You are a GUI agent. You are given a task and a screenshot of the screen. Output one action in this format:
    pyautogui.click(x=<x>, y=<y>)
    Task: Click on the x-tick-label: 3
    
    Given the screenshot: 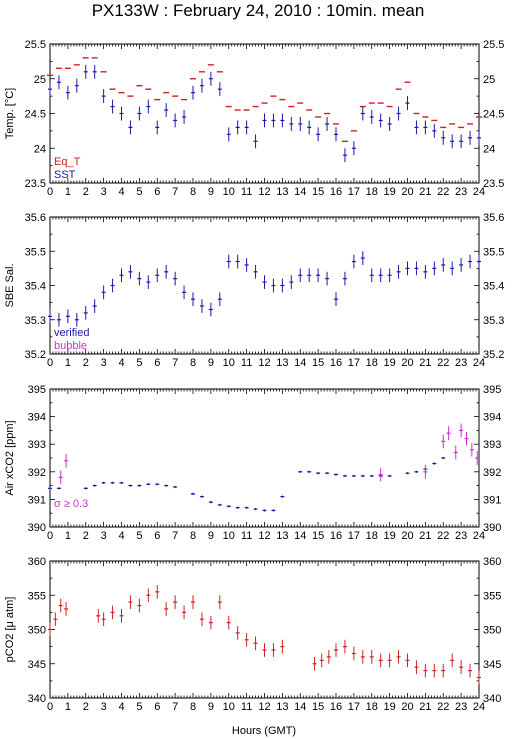 What is the action you would take?
    pyautogui.click(x=104, y=707)
    